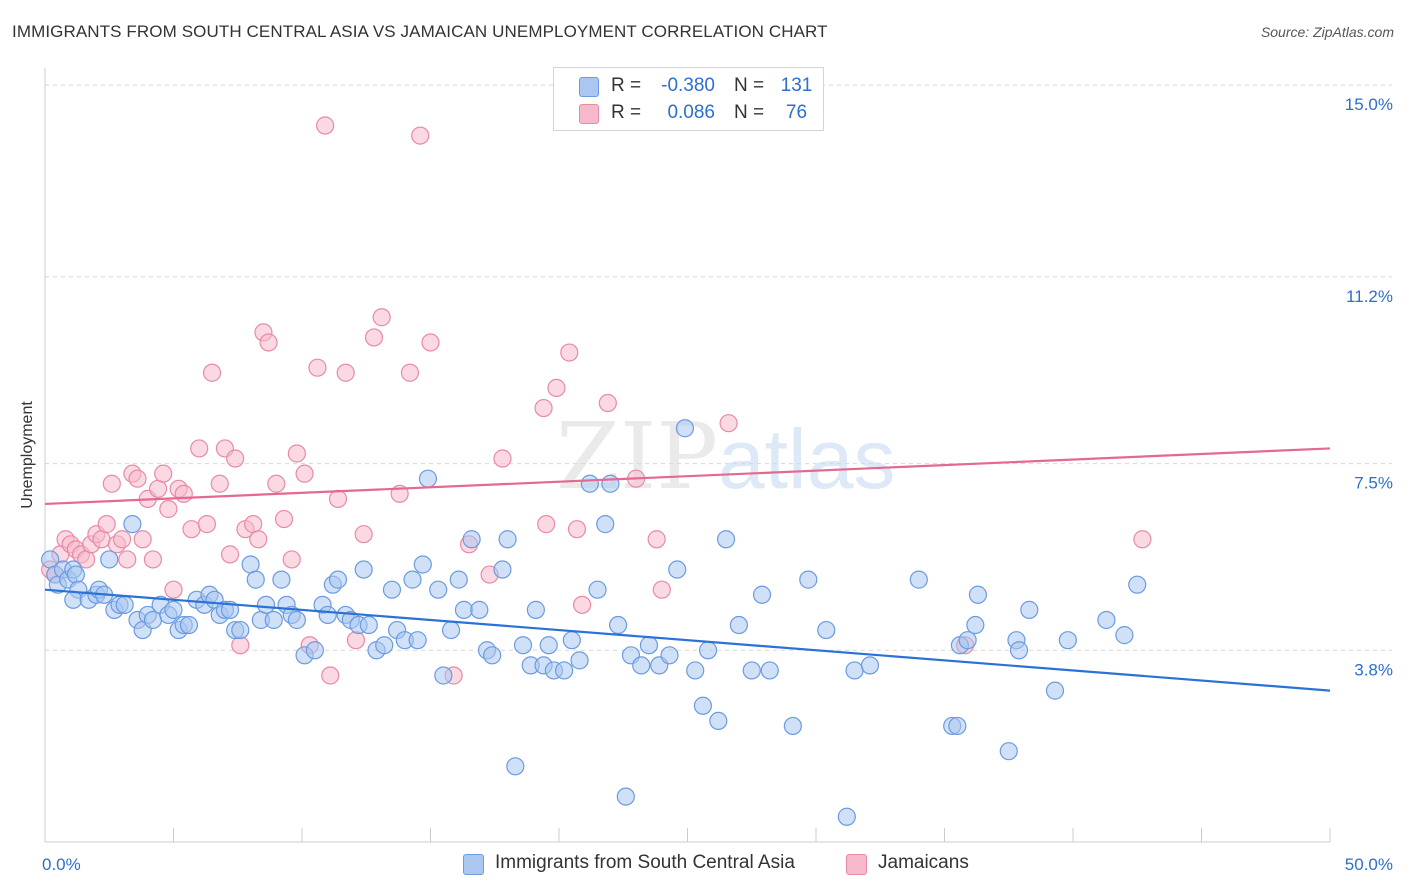 This screenshot has width=1406, height=892. What do you see at coordinates (1327, 32) in the screenshot?
I see `source-credit: Source: ZipAtlas.com` at bounding box center [1327, 32].